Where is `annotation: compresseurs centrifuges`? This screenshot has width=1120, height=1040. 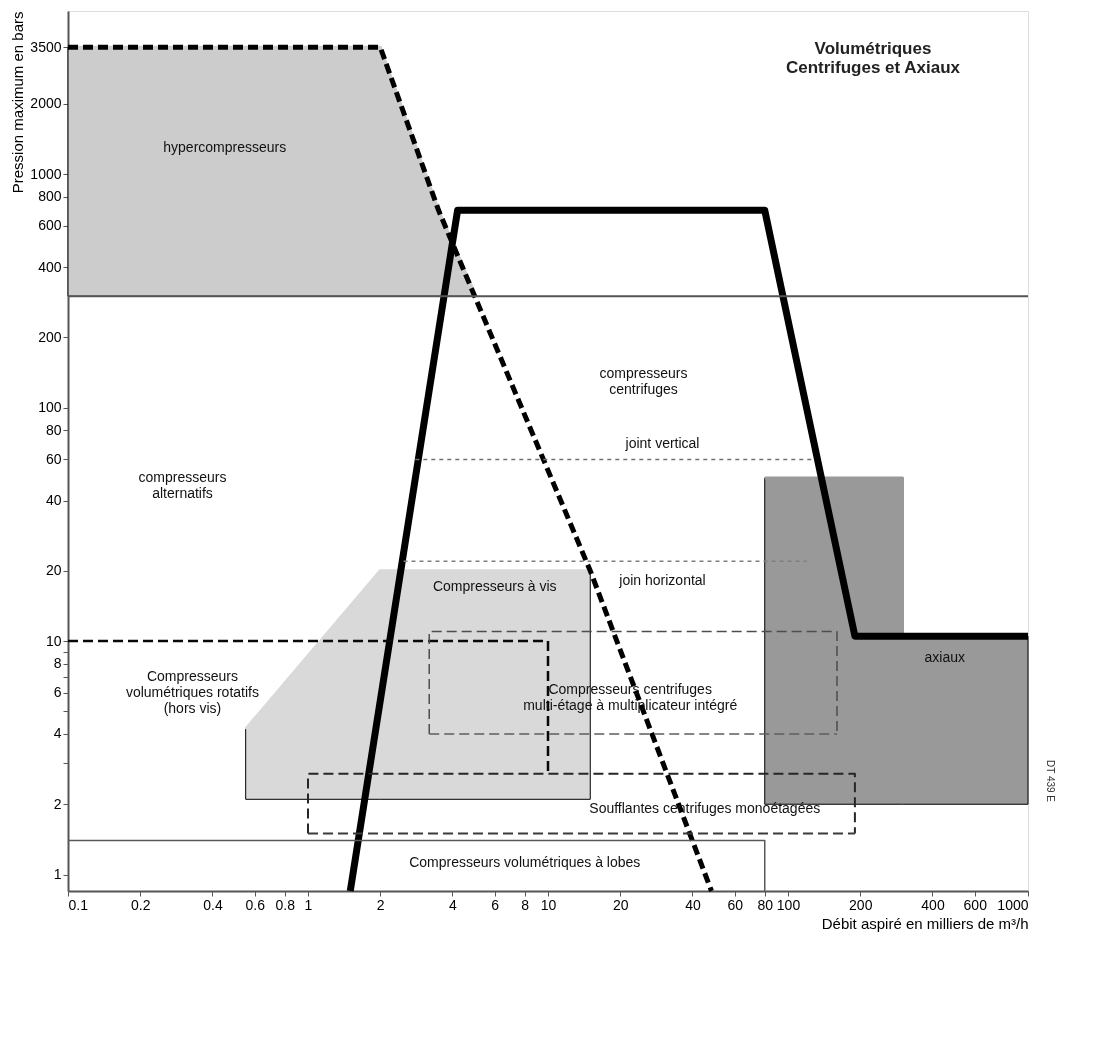 annotation: compresseurs centrifuges is located at coordinates (643, 380).